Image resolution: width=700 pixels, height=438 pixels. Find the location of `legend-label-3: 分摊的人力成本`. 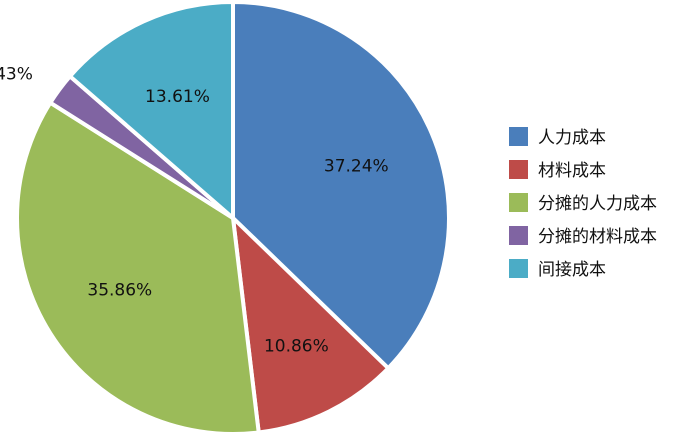

legend-label-3: 分摊的人力成本 is located at coordinates (597, 204).